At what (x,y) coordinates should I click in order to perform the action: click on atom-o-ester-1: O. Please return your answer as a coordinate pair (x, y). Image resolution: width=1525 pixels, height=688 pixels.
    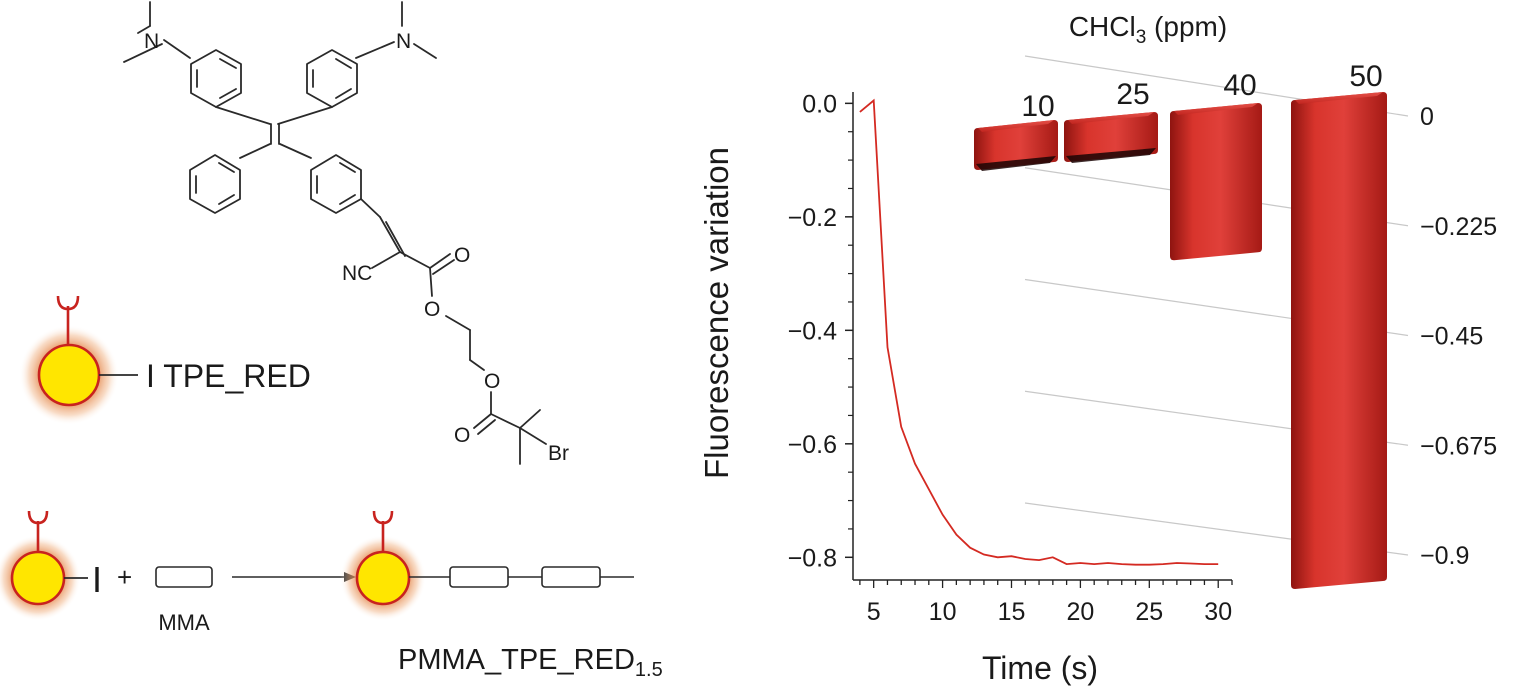
    Looking at the image, I should click on (432, 309).